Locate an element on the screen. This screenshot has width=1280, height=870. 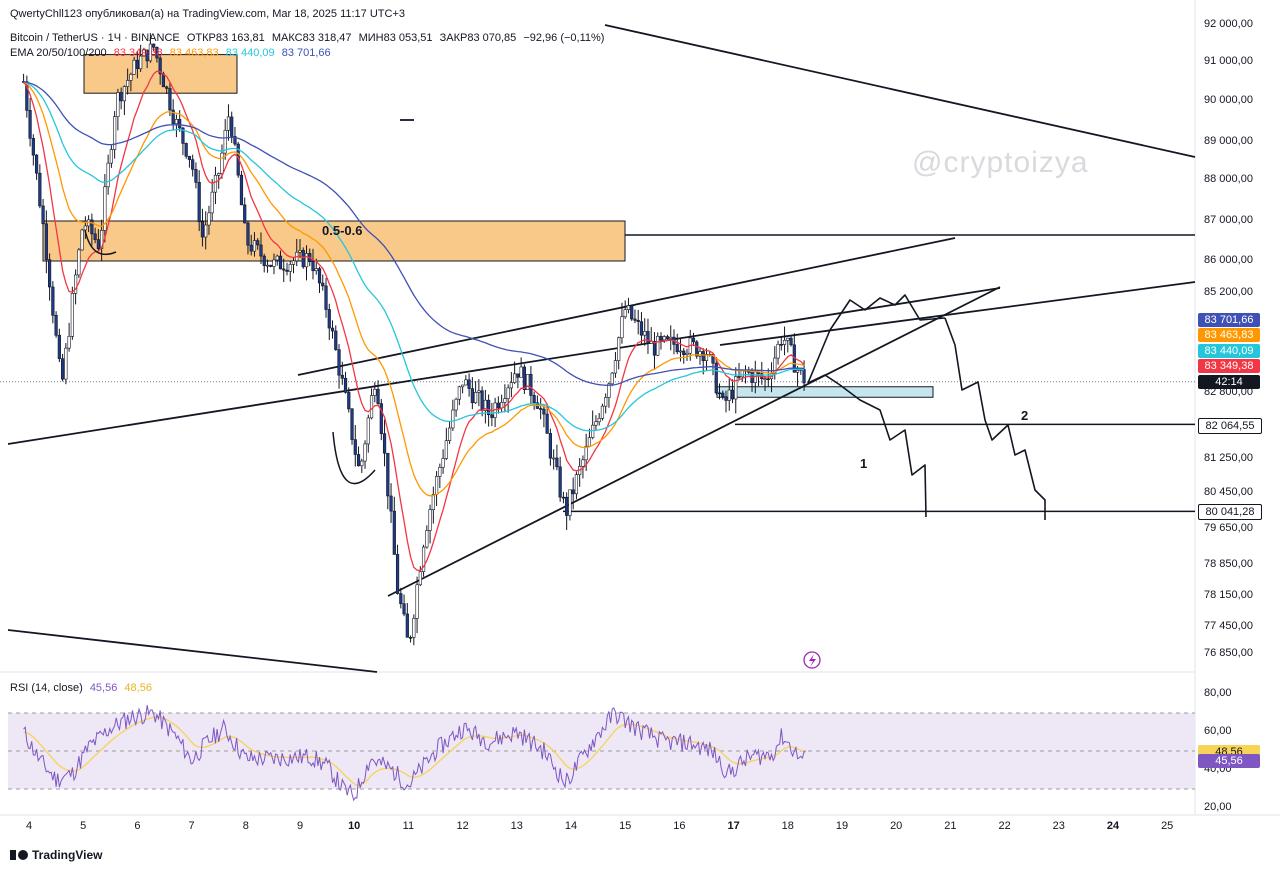
tradingview-logo: TradingView is located at coordinates (56, 855).